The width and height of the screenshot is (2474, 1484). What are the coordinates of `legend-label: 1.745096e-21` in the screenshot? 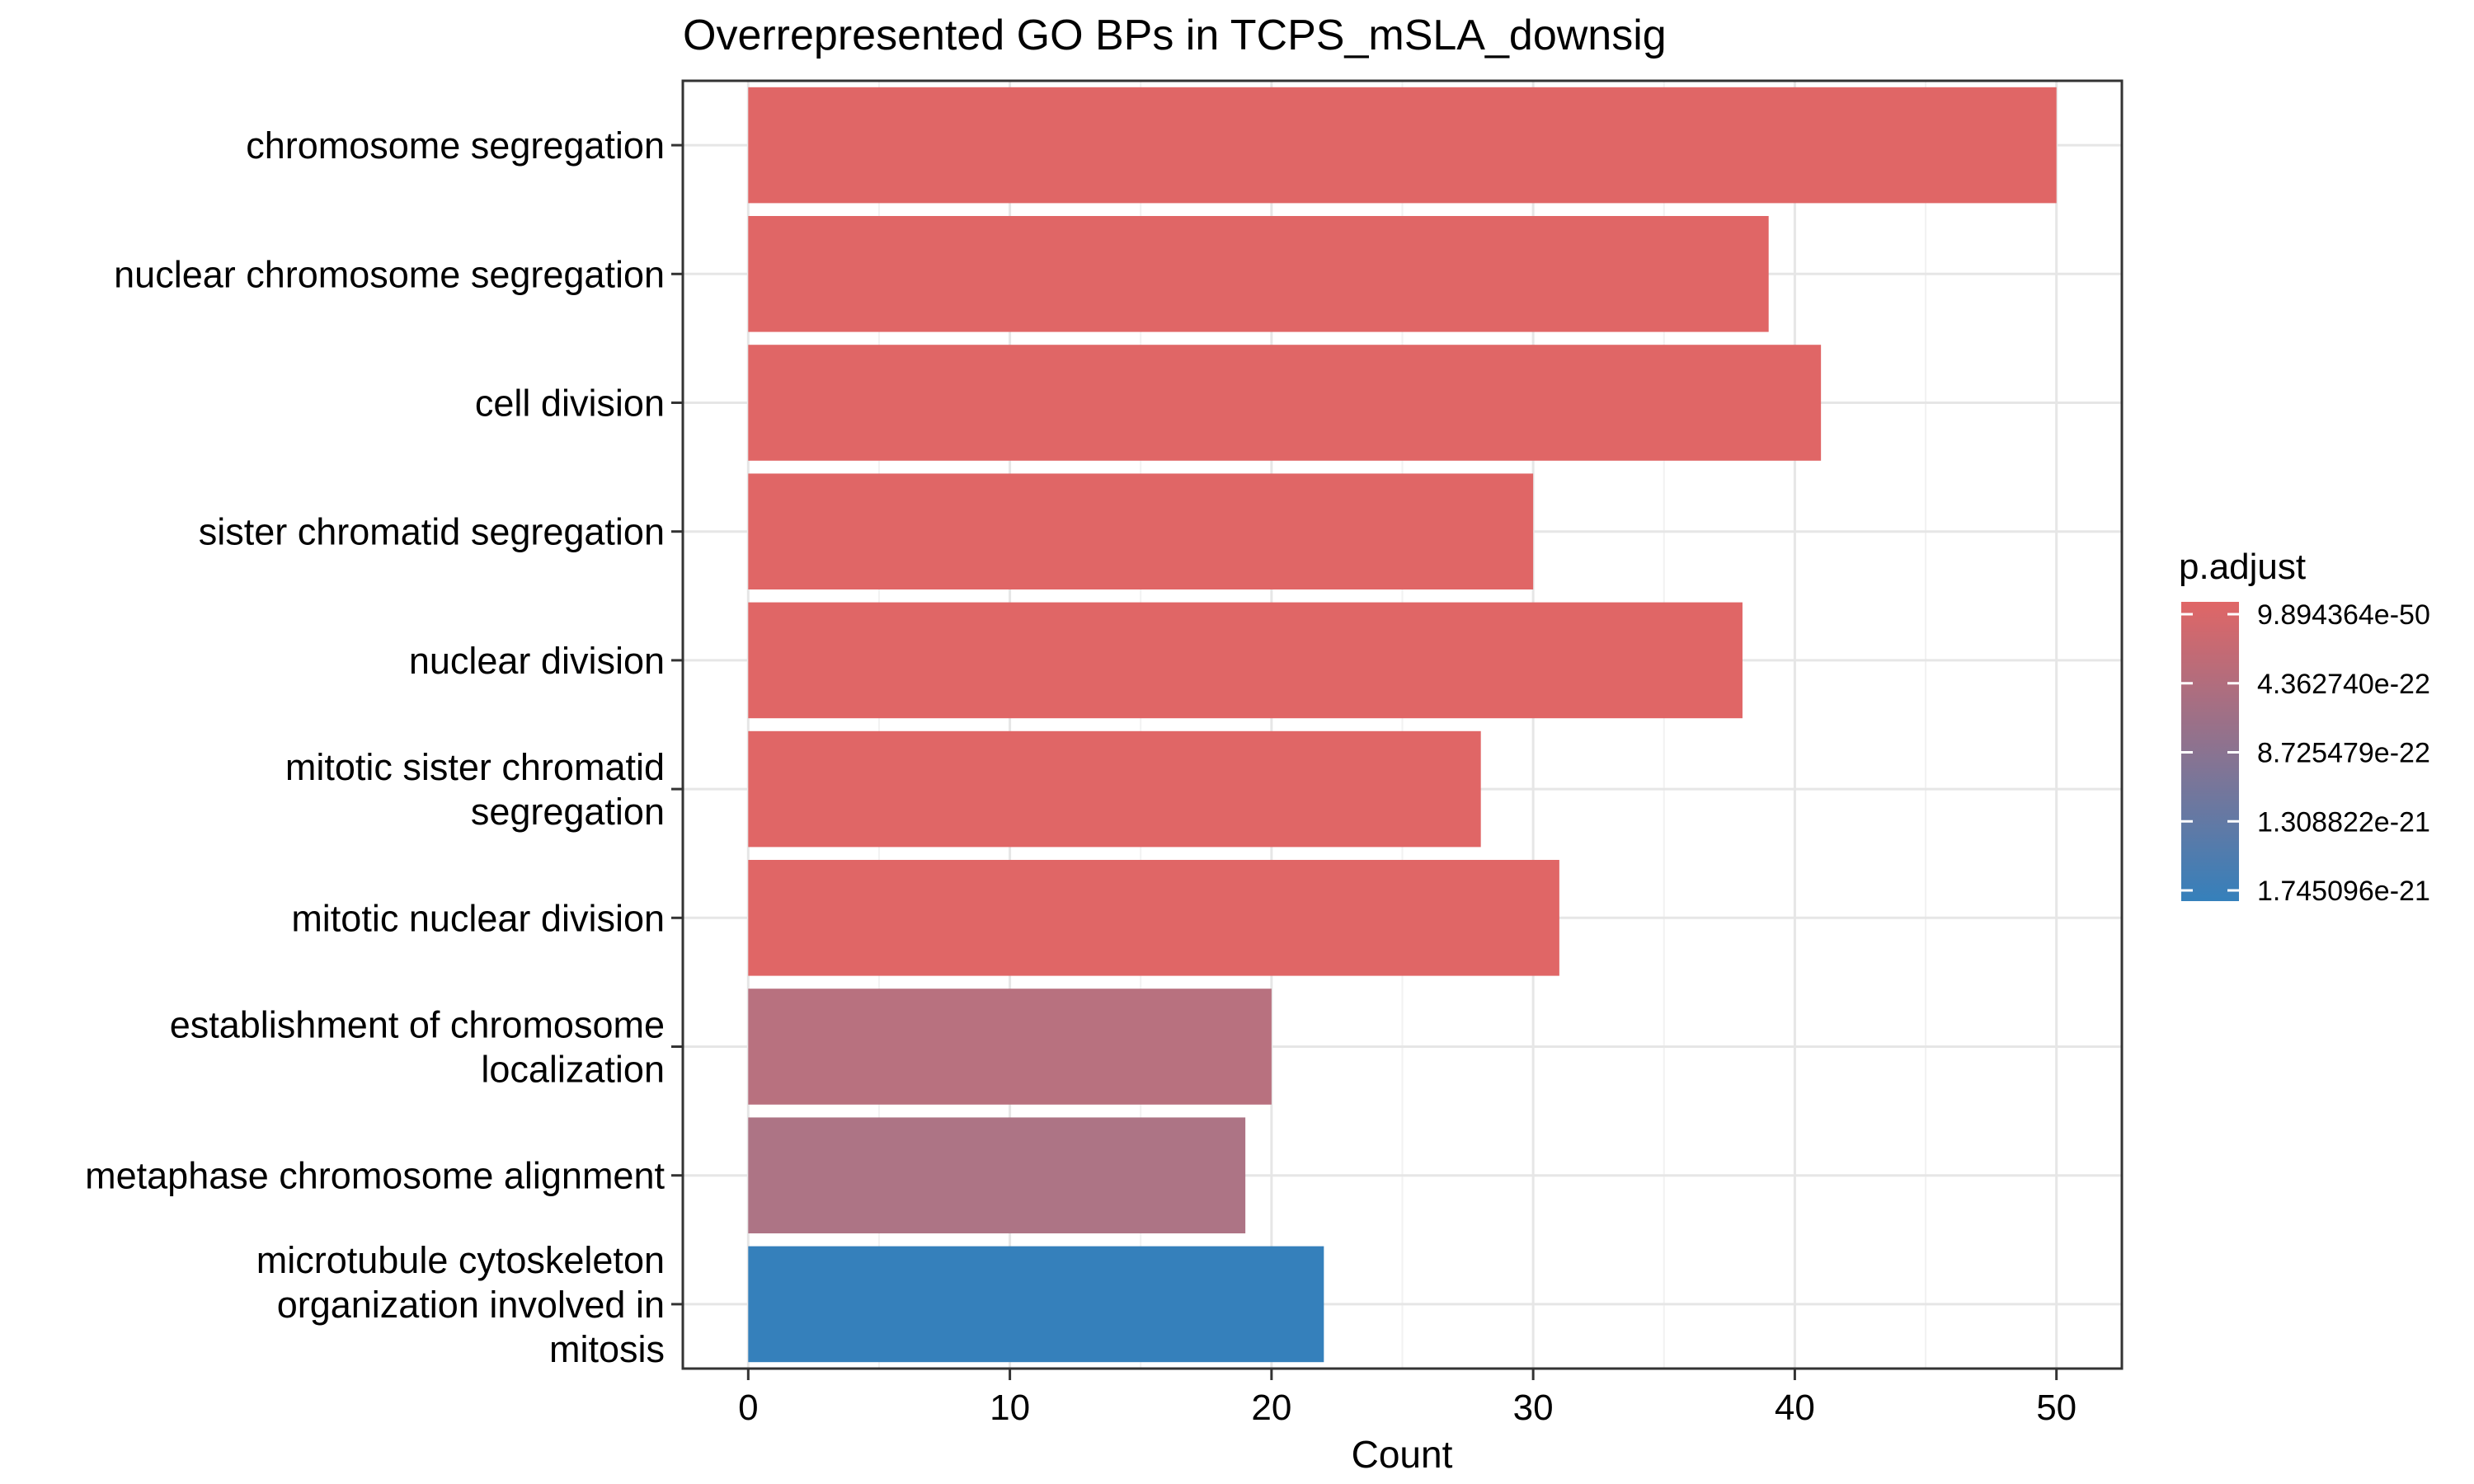 It's located at (2343, 891).